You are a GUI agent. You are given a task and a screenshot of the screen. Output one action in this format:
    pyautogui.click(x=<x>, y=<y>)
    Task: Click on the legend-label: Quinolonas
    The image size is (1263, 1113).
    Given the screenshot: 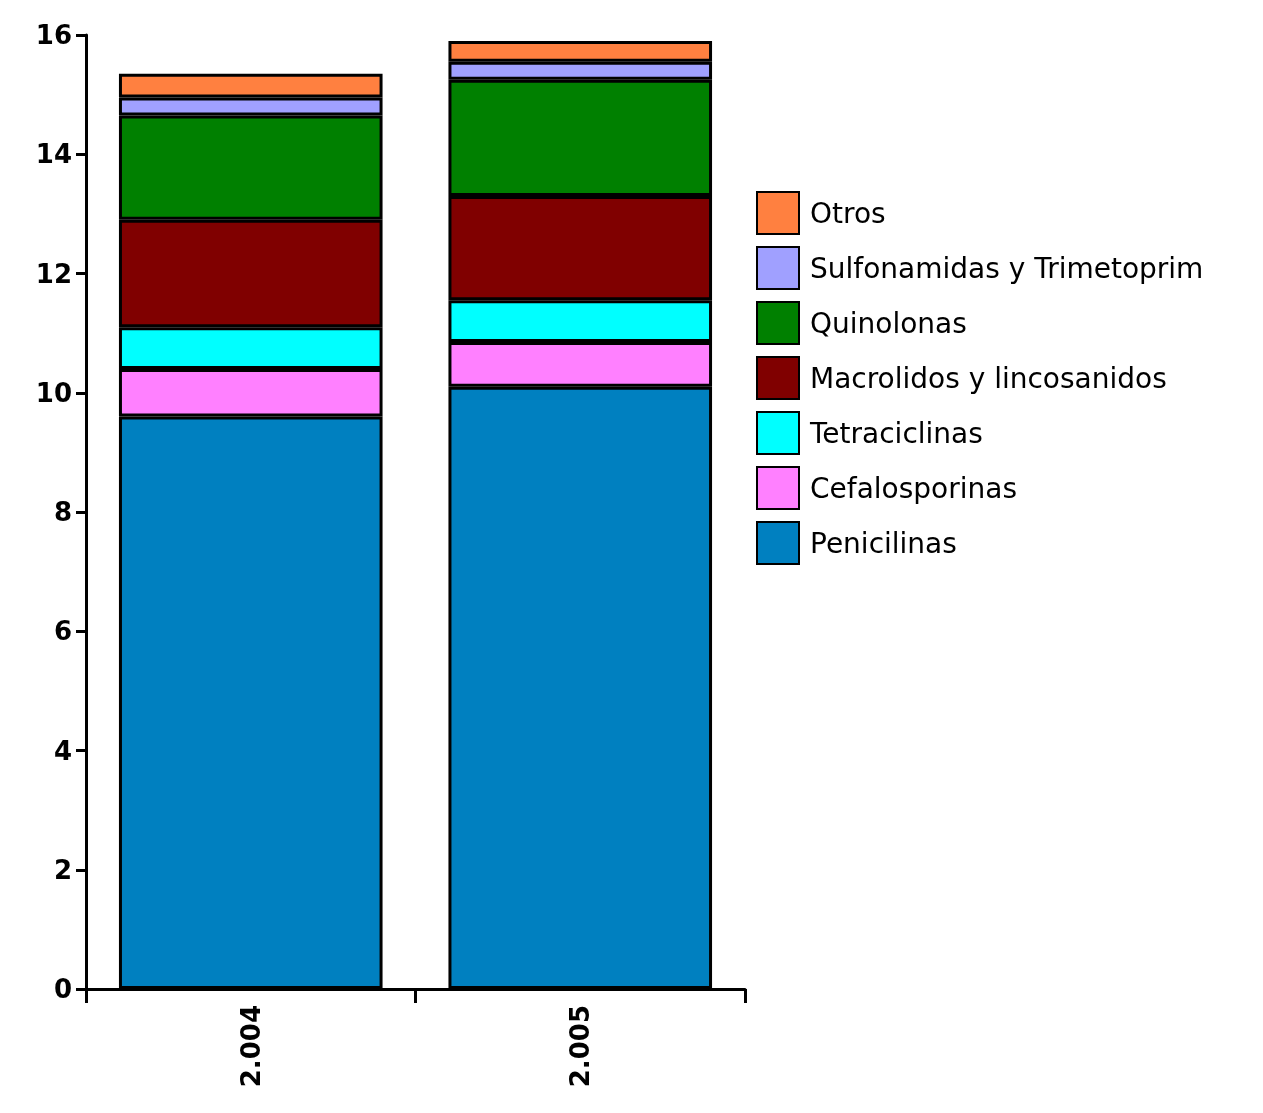 What is the action you would take?
    pyautogui.click(x=888, y=323)
    